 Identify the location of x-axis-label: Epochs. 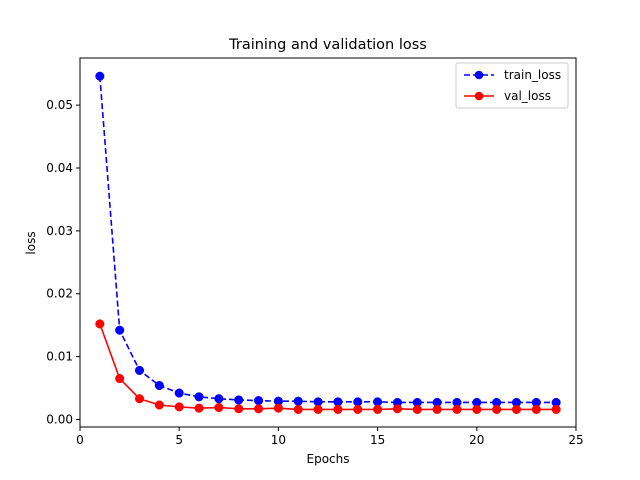
(328, 459).